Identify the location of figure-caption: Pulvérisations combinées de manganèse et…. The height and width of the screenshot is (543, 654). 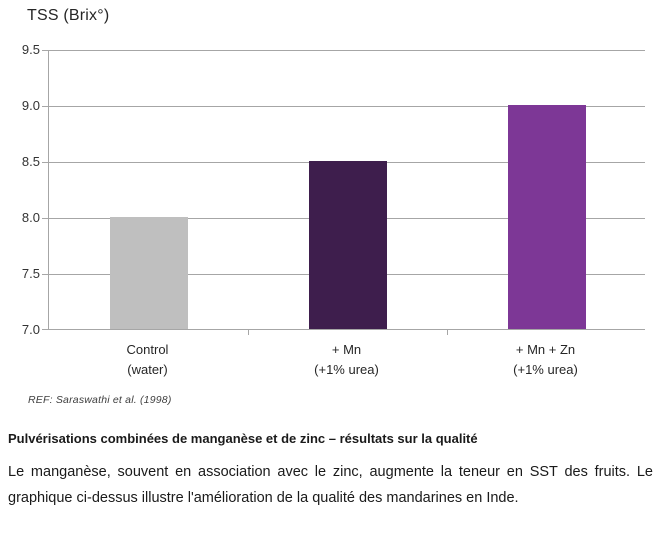
(243, 438).